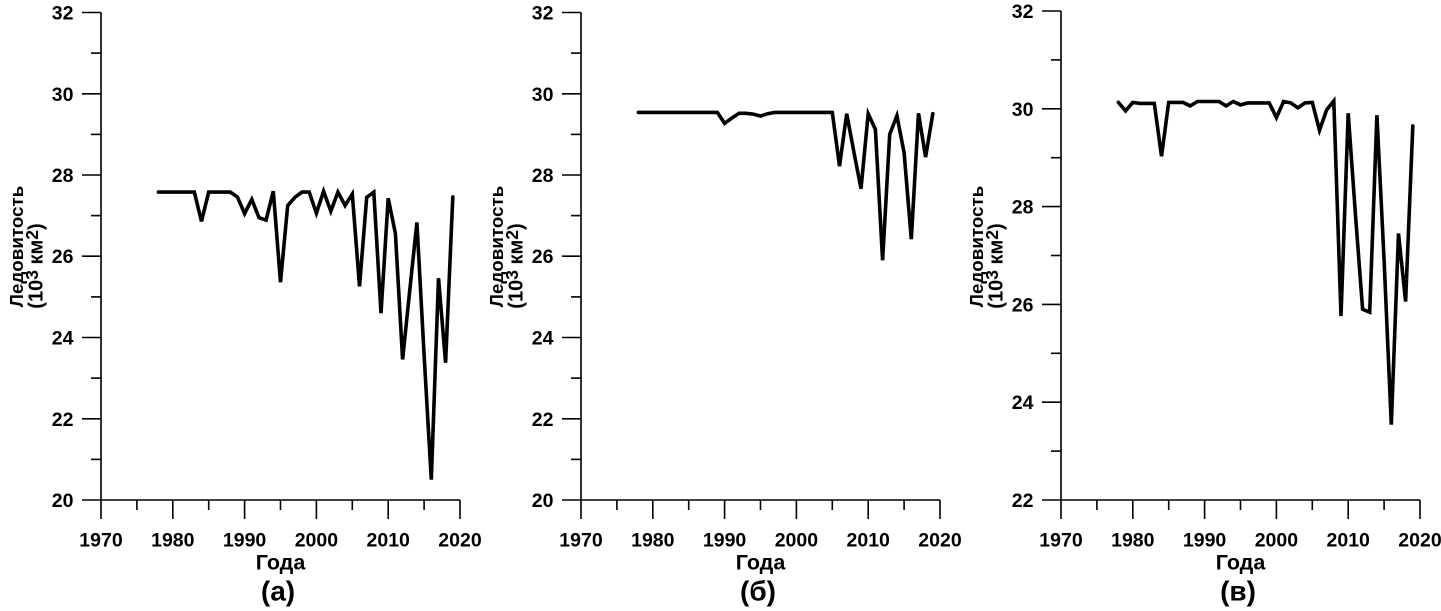 The height and width of the screenshot is (611, 1441). What do you see at coordinates (515, 265) in the screenshot?
I see `svg-text: (103 км2)` at bounding box center [515, 265].